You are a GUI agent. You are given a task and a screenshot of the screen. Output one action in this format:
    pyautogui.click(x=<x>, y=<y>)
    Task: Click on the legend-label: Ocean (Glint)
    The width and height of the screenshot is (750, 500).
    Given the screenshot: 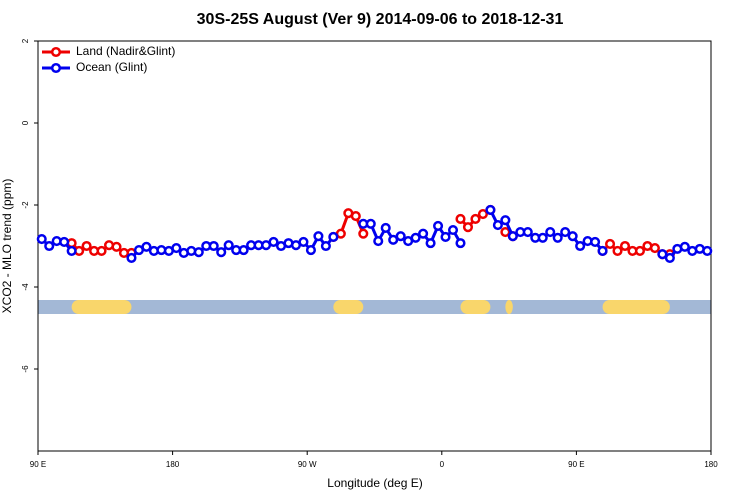 What is the action you would take?
    pyautogui.click(x=111, y=67)
    